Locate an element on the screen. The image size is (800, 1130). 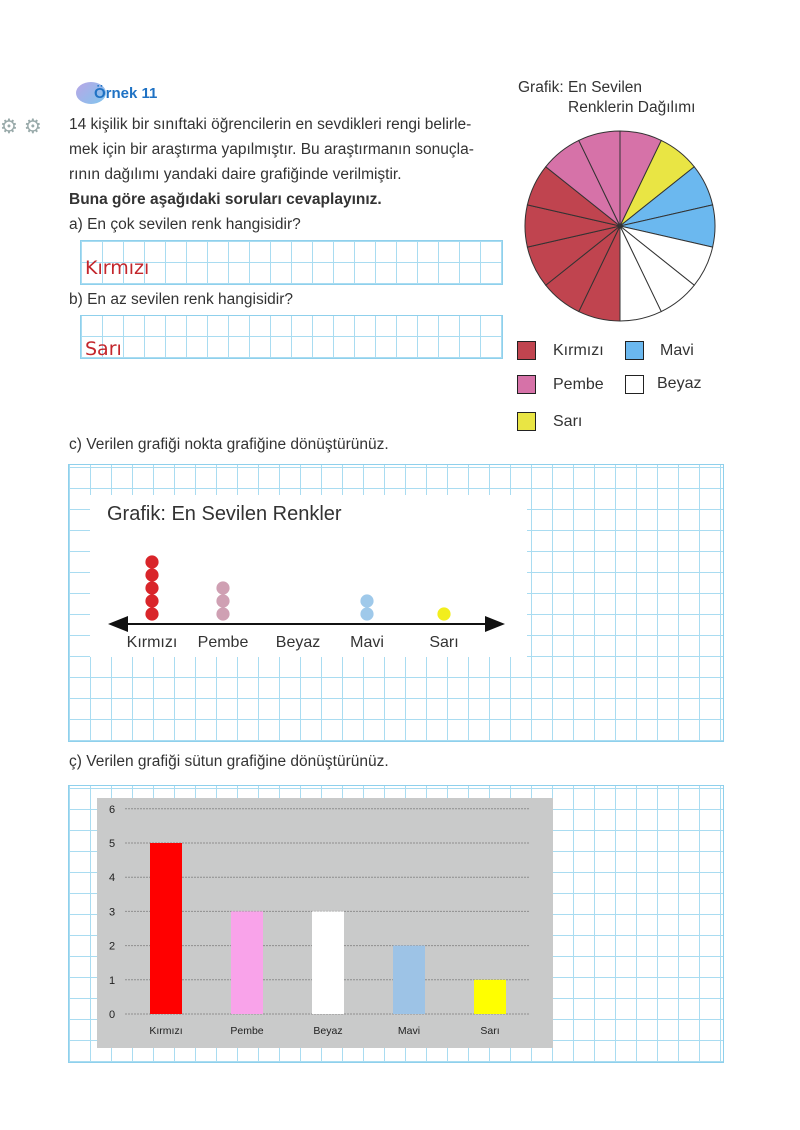
x-label-pembe: Pembe is located at coordinates (246, 1031).